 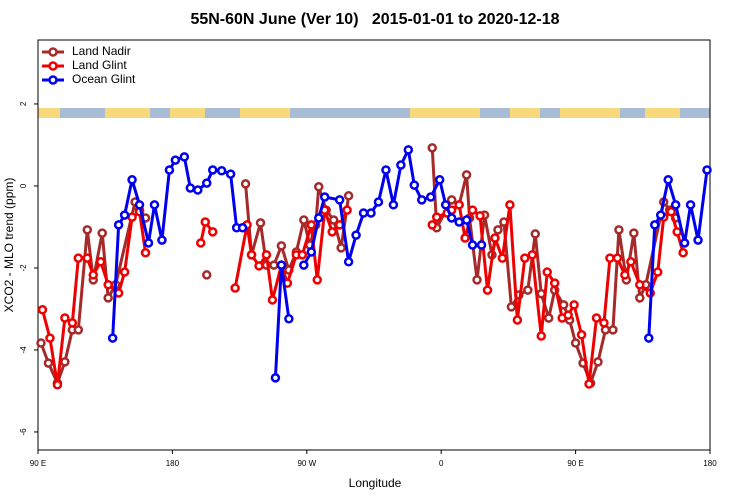 I want to click on x-tick-label: 180, so click(x=173, y=463).